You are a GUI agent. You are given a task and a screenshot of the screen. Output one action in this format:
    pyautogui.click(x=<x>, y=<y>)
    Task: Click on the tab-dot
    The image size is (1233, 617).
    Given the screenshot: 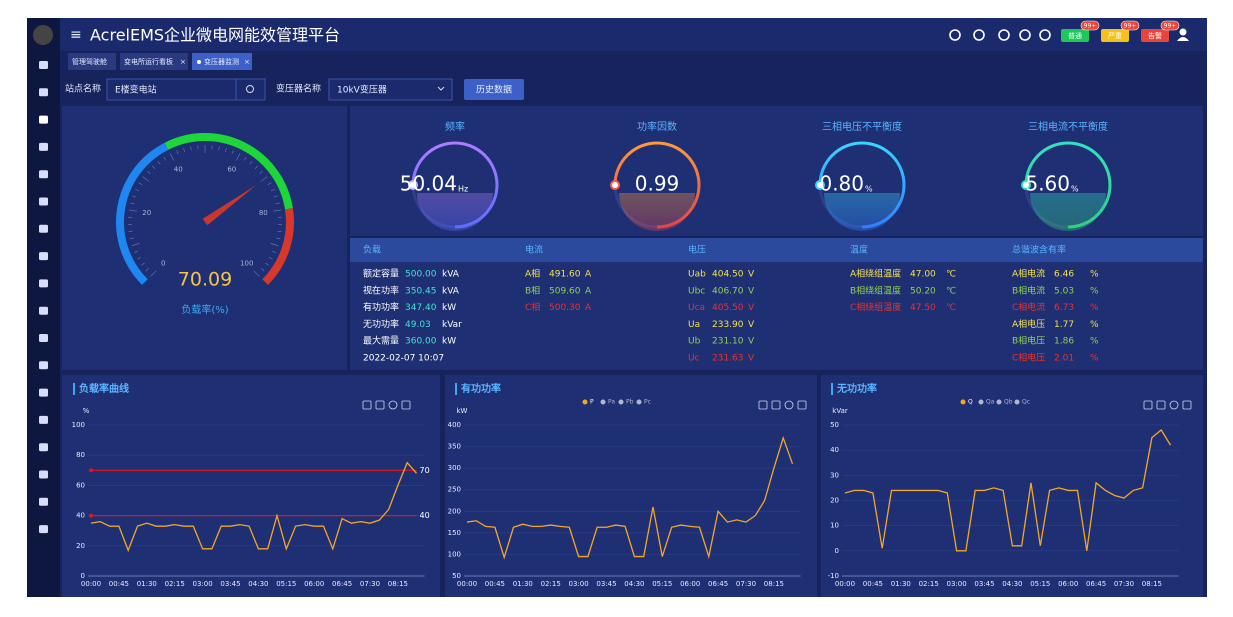 What is the action you would take?
    pyautogui.click(x=199, y=62)
    